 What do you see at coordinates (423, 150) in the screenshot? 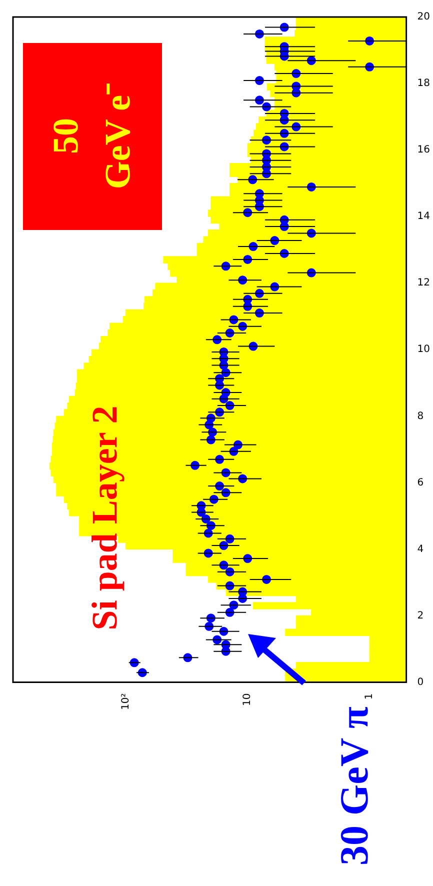
I see `y-tick-label: 16` at bounding box center [423, 150].